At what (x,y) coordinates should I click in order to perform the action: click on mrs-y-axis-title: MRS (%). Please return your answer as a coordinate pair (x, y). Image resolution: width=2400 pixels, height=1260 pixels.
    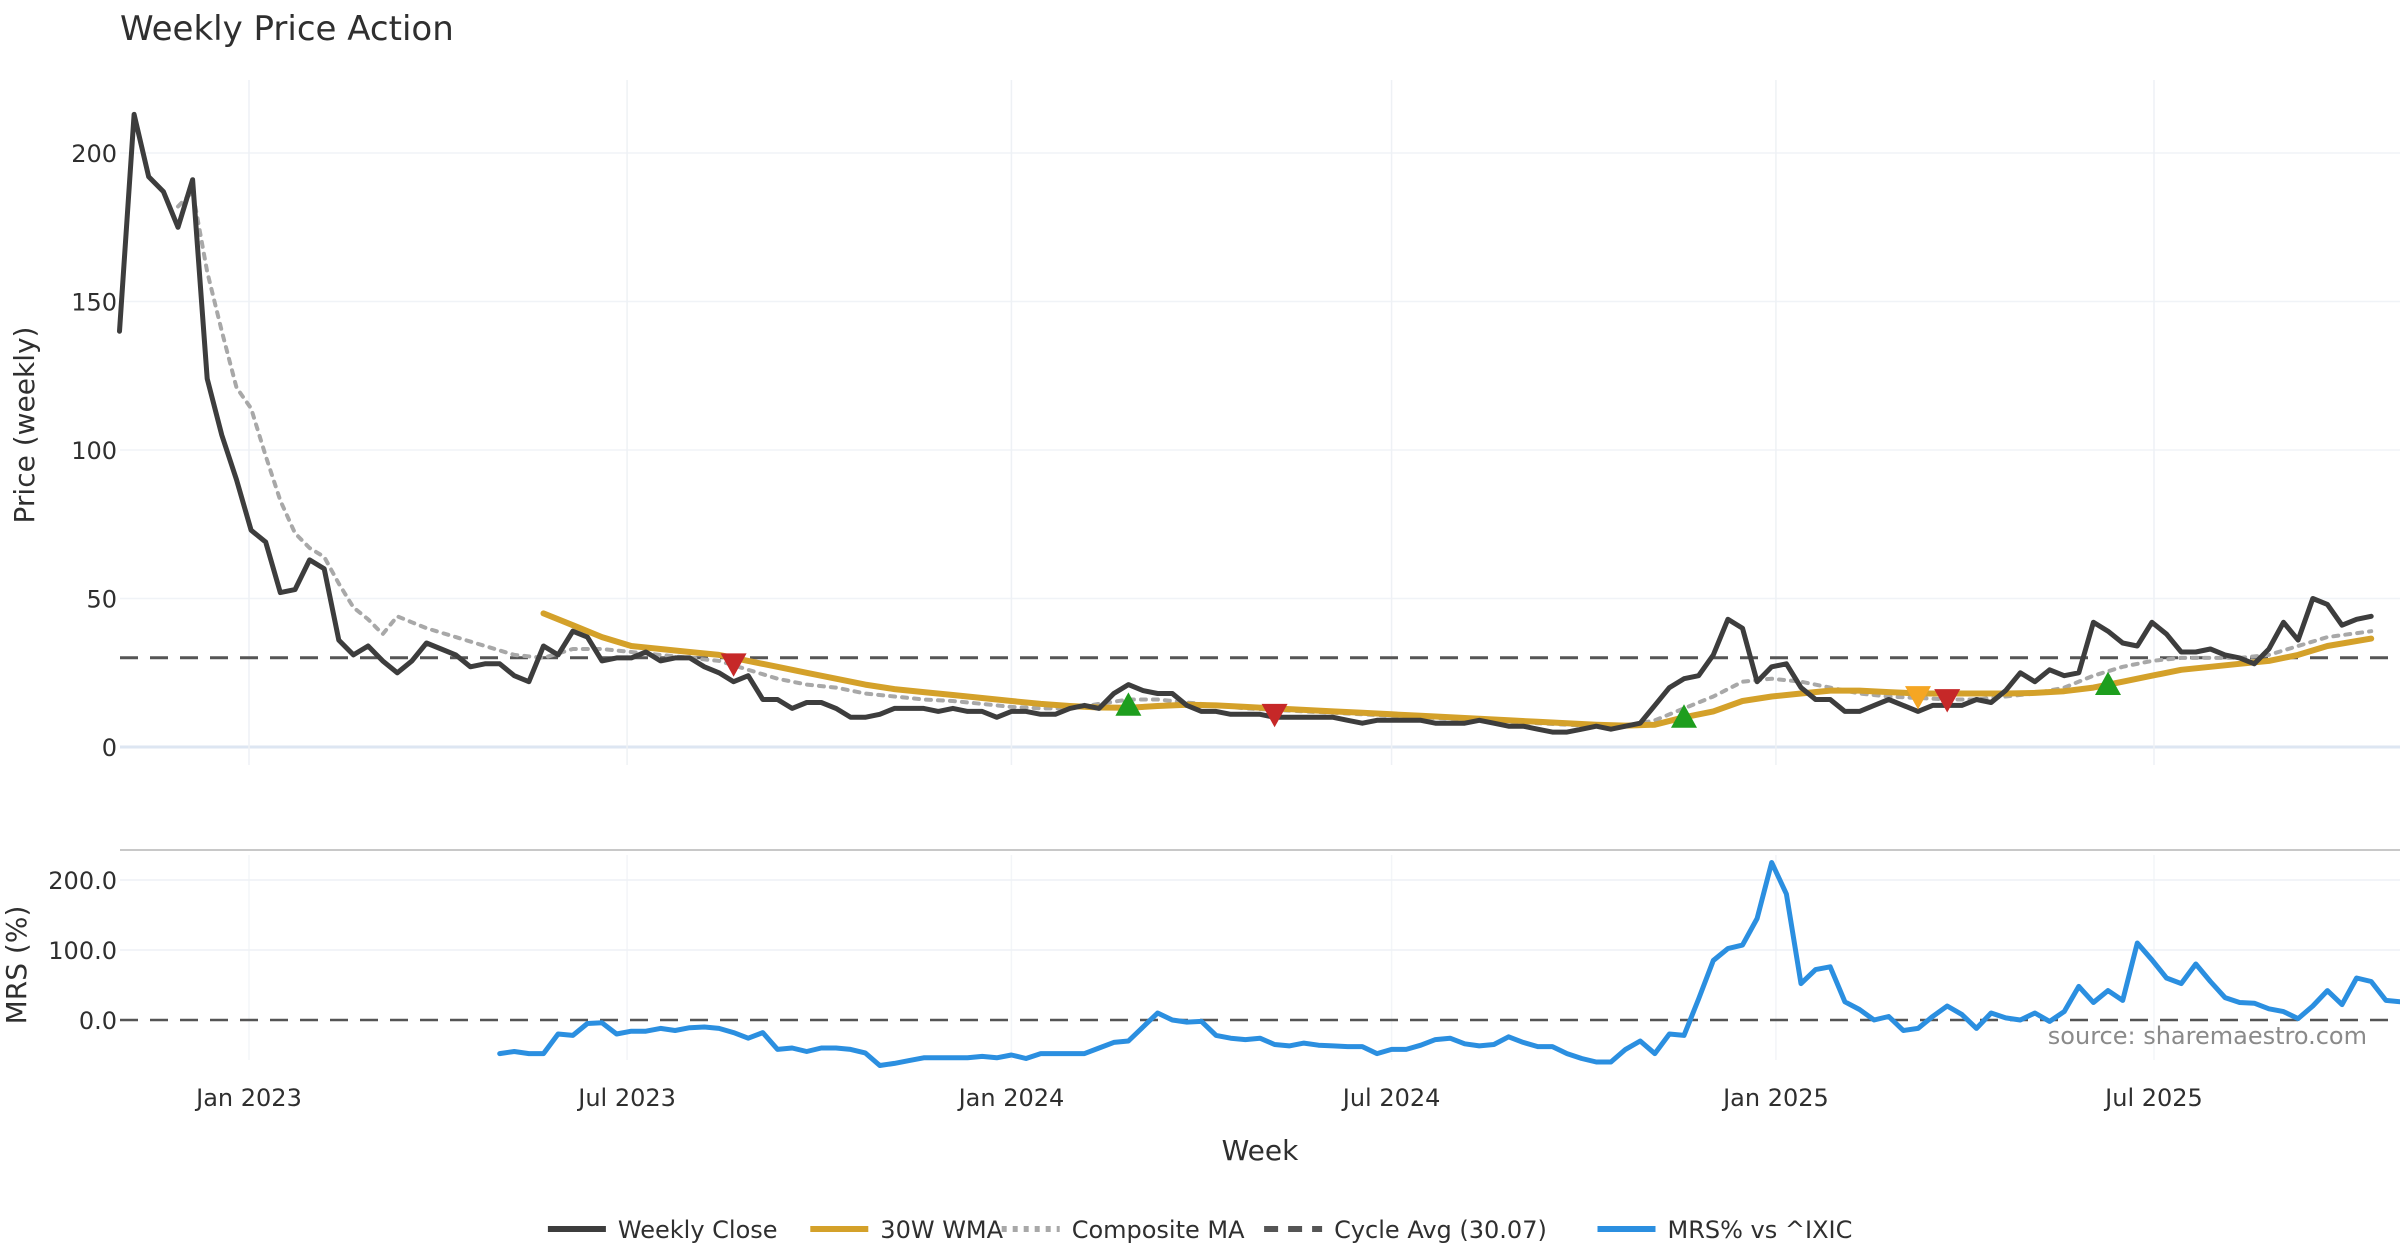
    Looking at the image, I should click on (16, 965).